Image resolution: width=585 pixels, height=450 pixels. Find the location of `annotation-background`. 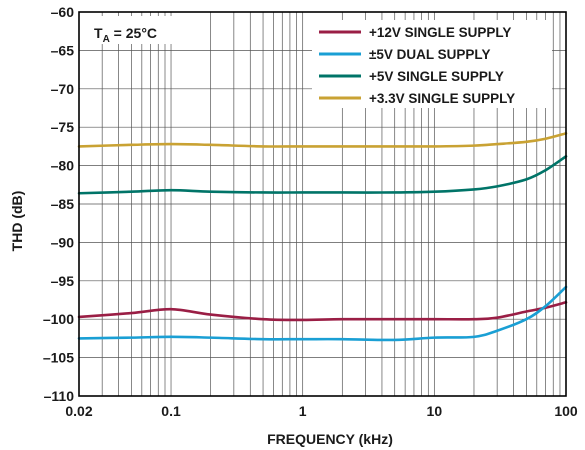

annotation-background is located at coordinates (132, 30).